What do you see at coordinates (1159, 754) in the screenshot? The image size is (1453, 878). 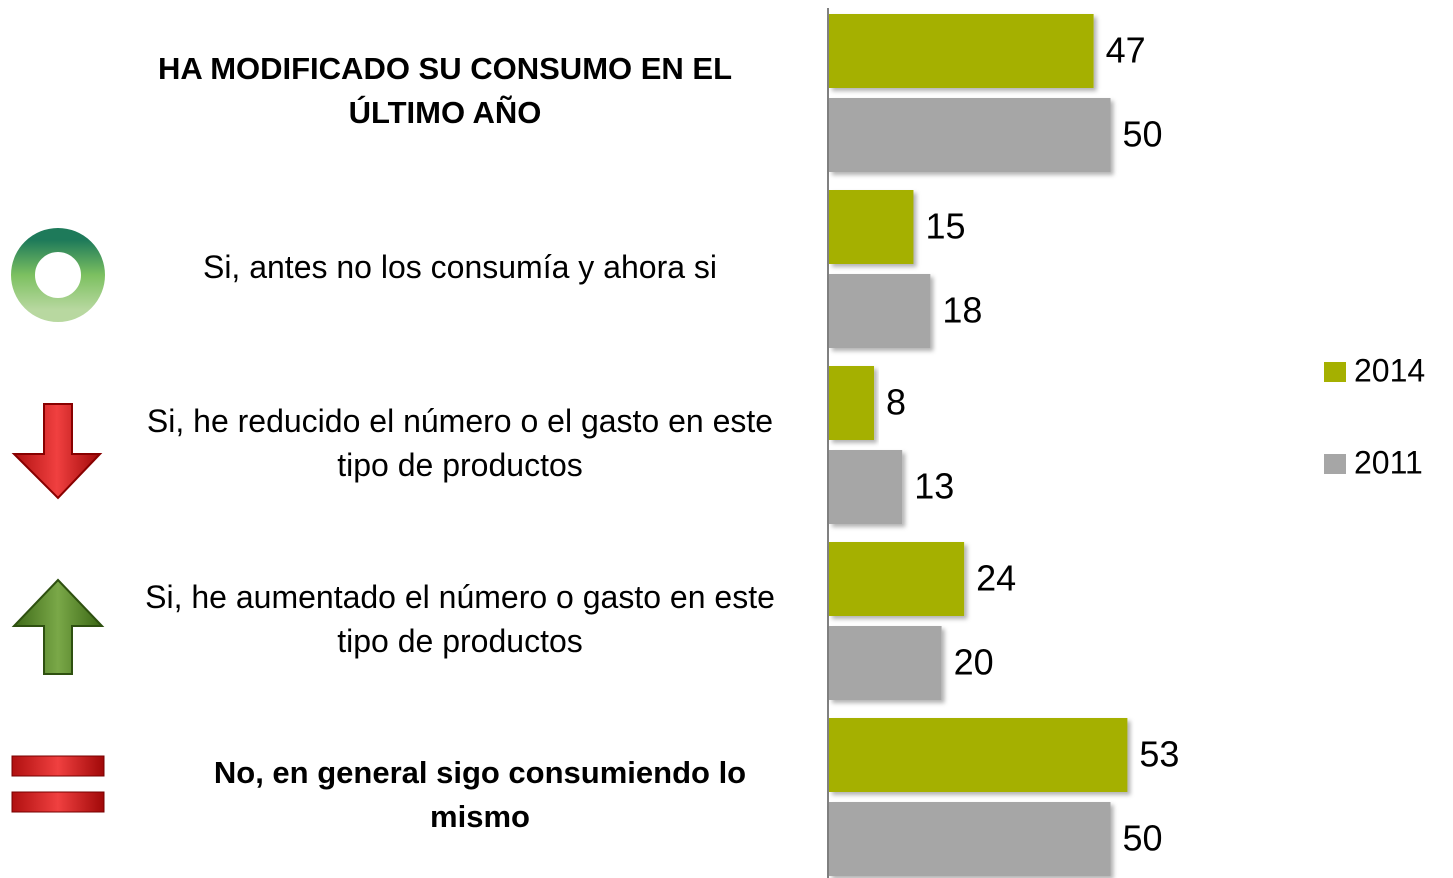 I see `value-label: 53` at bounding box center [1159, 754].